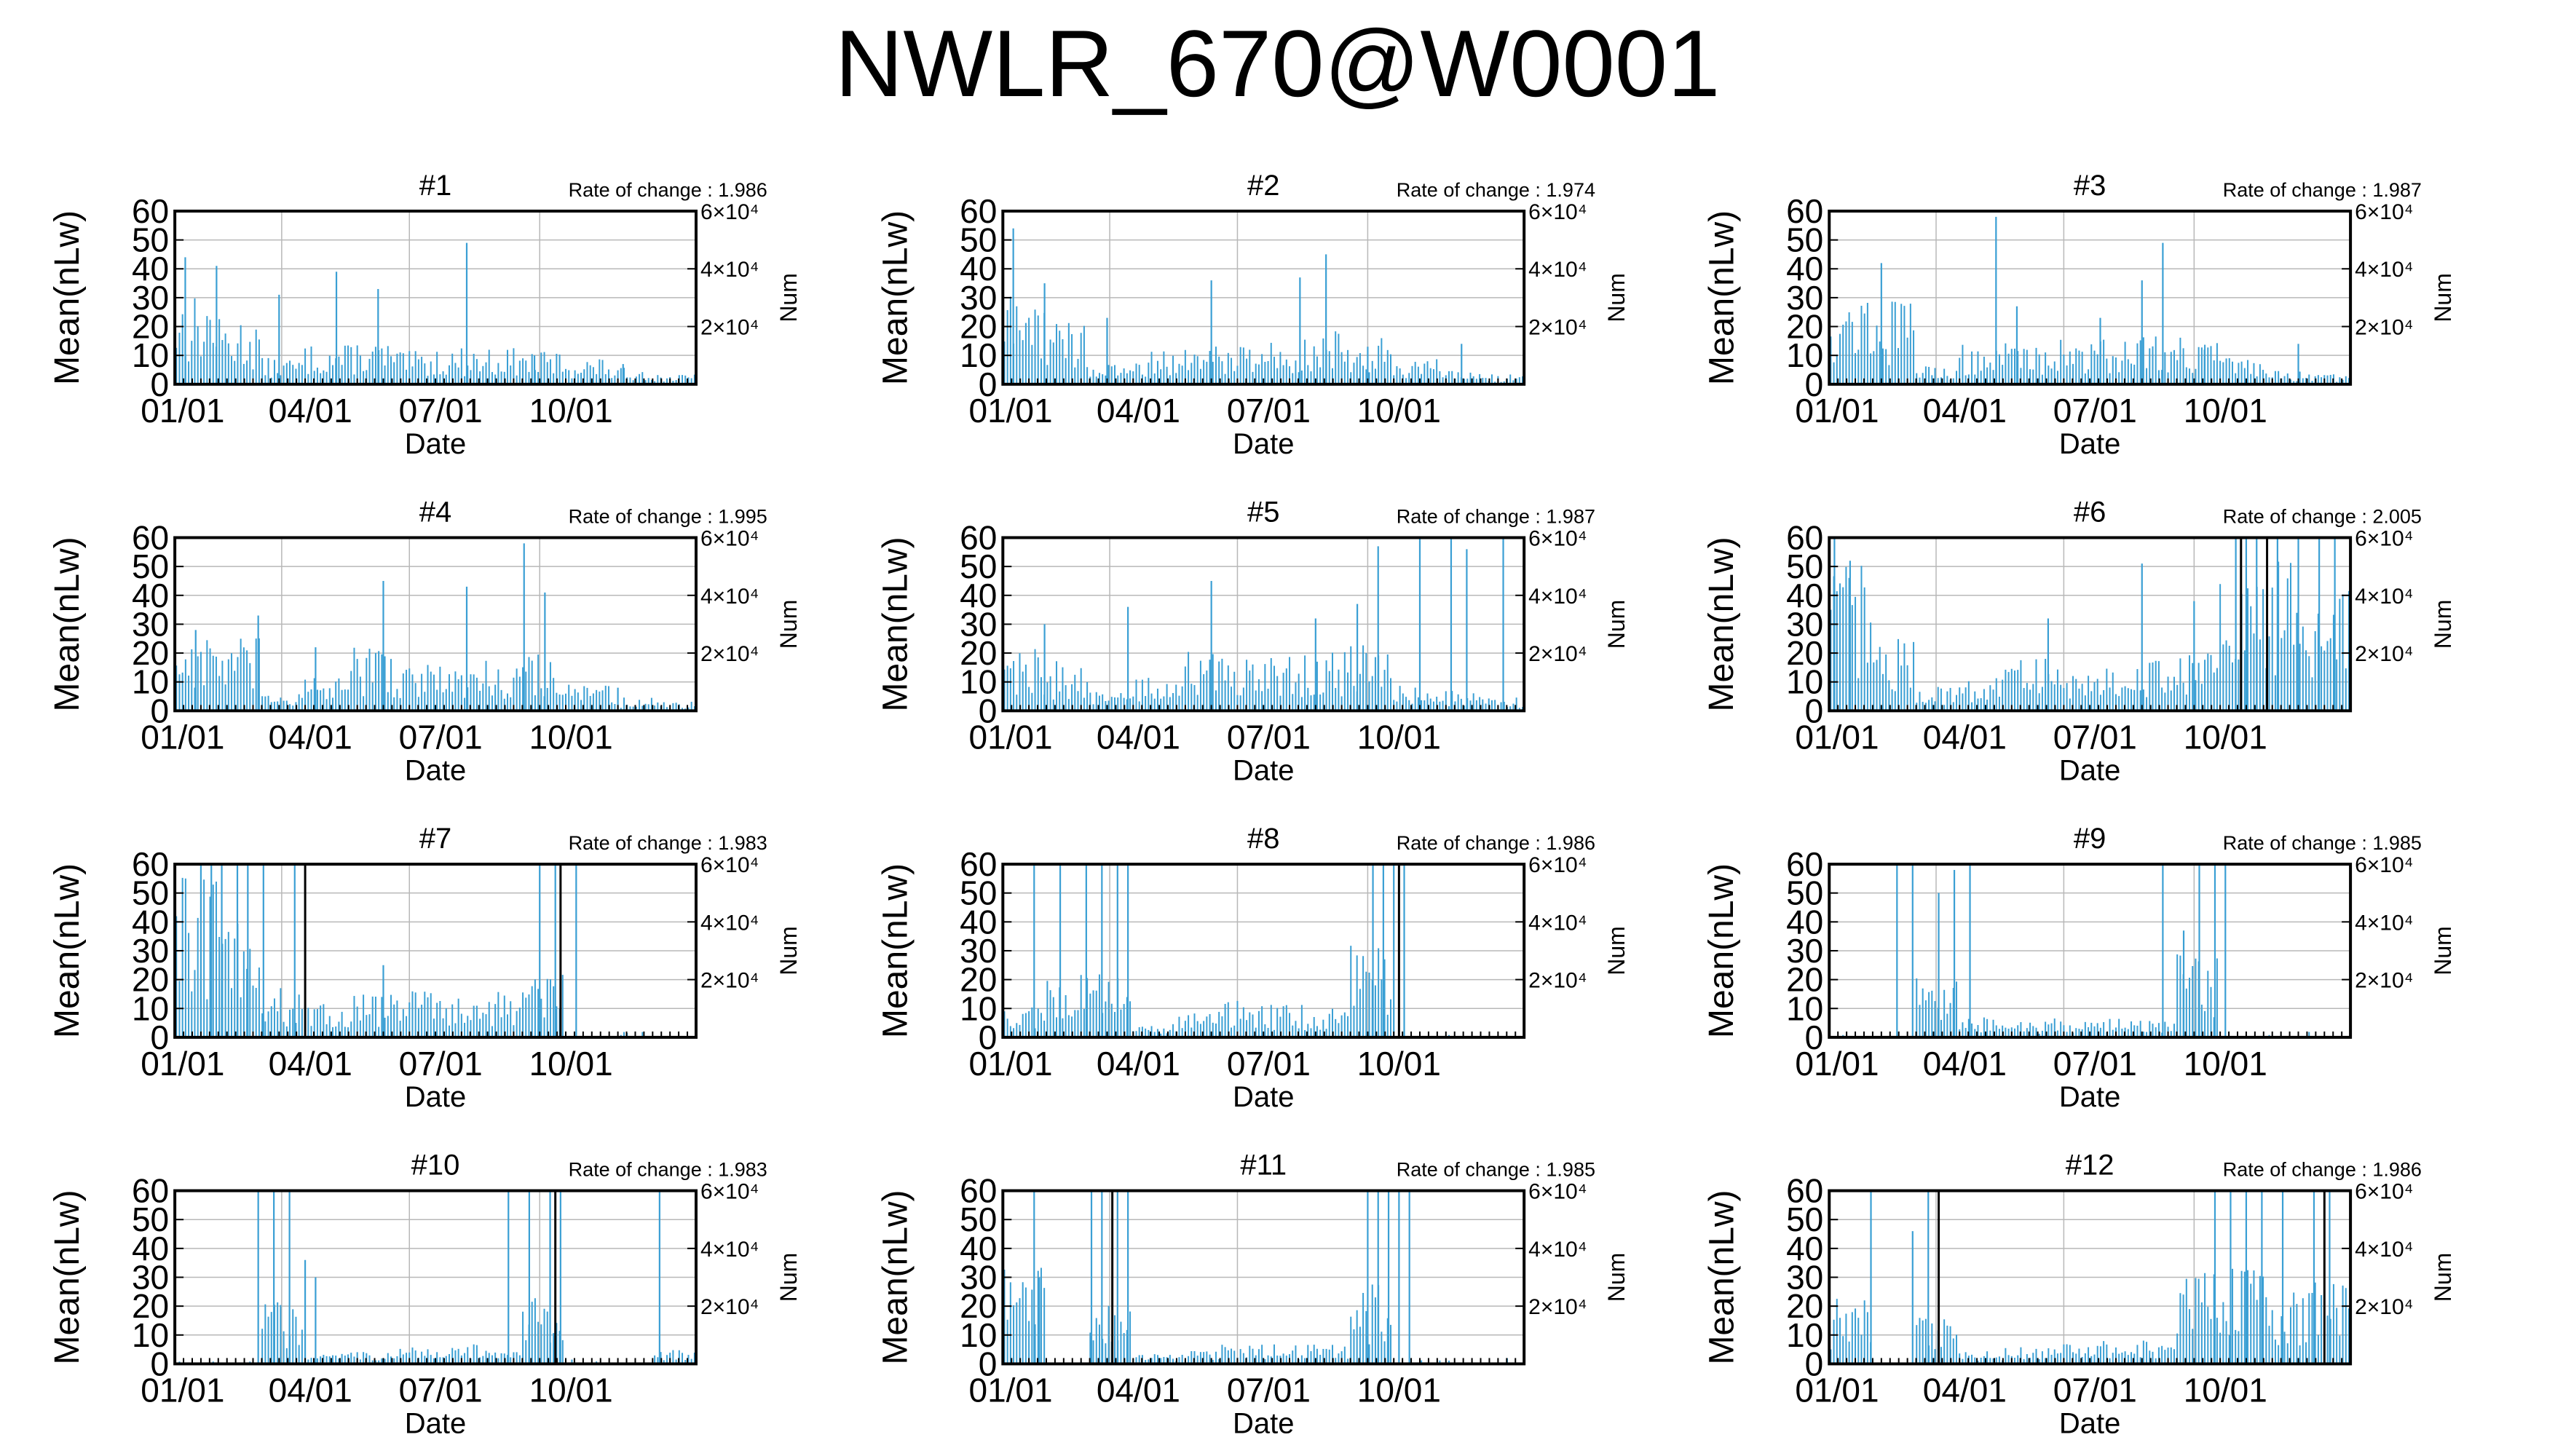 Image resolution: width=2555 pixels, height=1456 pixels. What do you see at coordinates (2322, 516) in the screenshot?
I see `rate-of-change-label: Rate of change : 2.005` at bounding box center [2322, 516].